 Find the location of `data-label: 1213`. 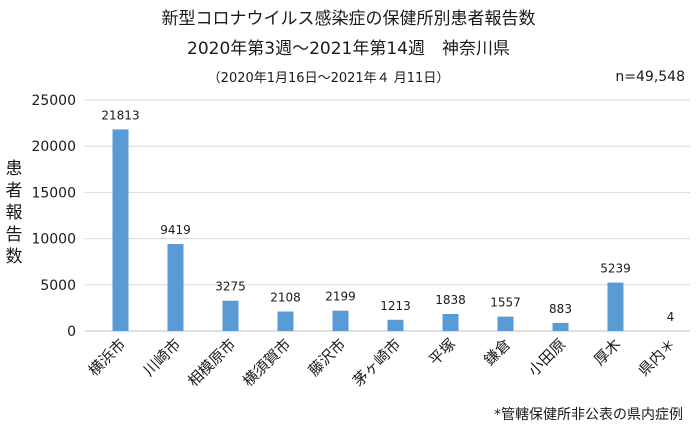

data-label: 1213 is located at coordinates (395, 306).